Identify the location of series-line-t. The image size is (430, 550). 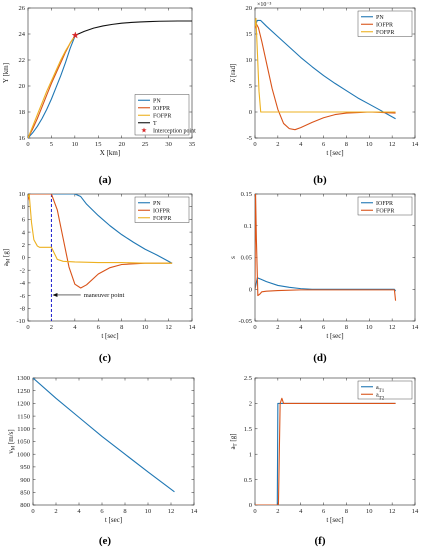
(133, 28).